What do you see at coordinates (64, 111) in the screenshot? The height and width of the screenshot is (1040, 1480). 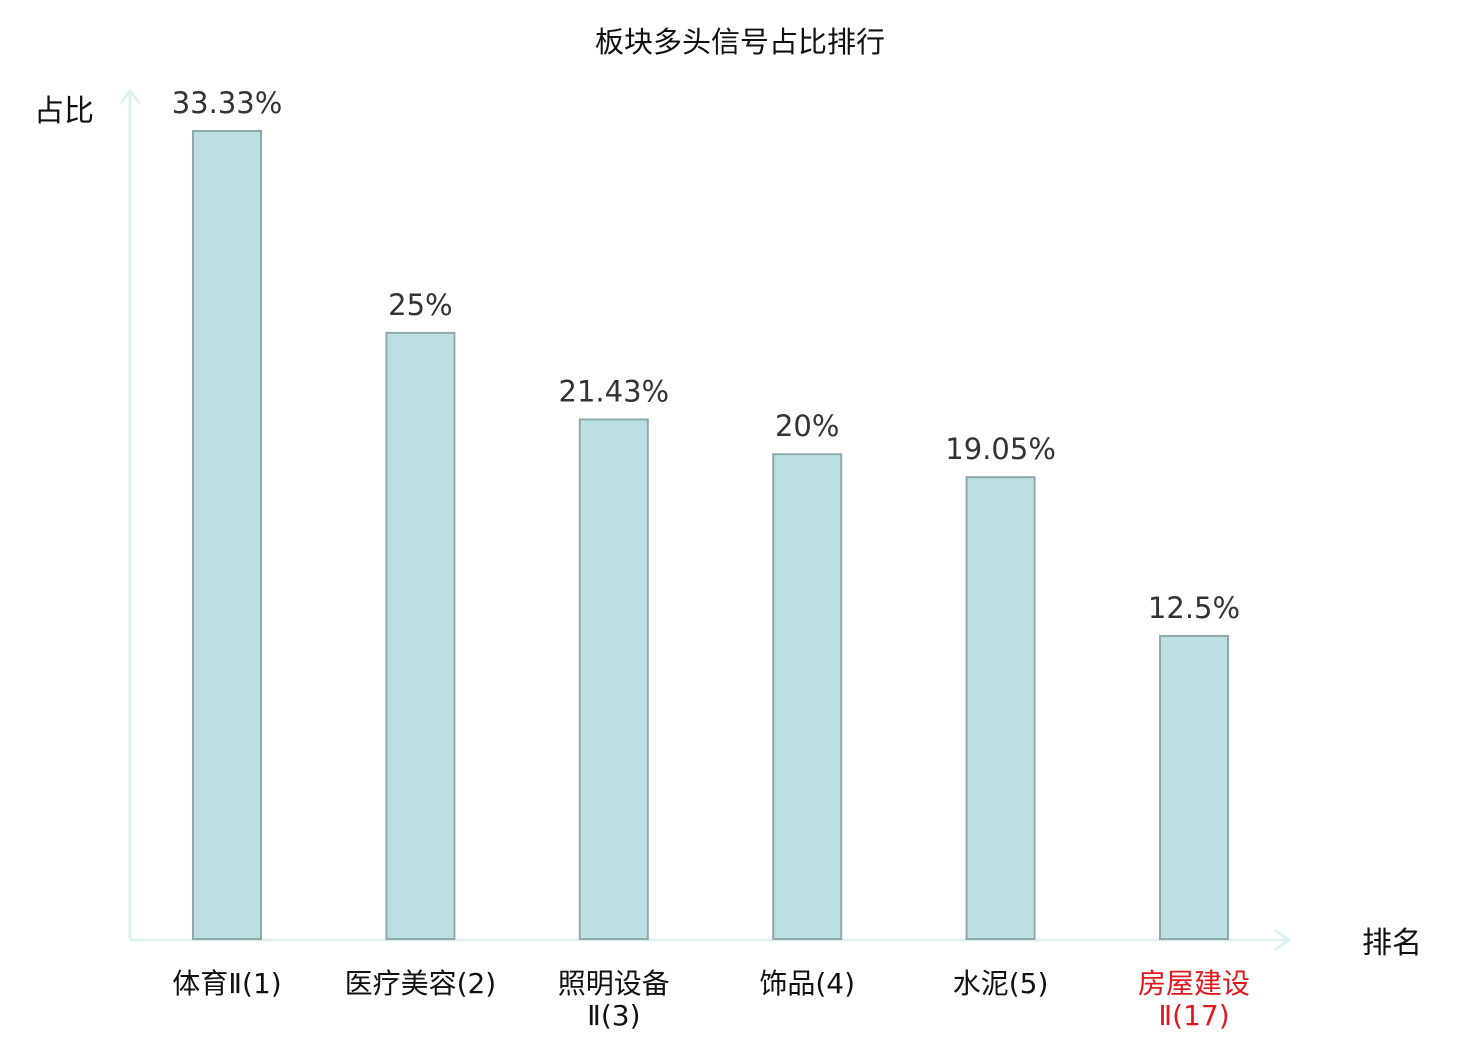 I see `y-axis-label: 占比` at bounding box center [64, 111].